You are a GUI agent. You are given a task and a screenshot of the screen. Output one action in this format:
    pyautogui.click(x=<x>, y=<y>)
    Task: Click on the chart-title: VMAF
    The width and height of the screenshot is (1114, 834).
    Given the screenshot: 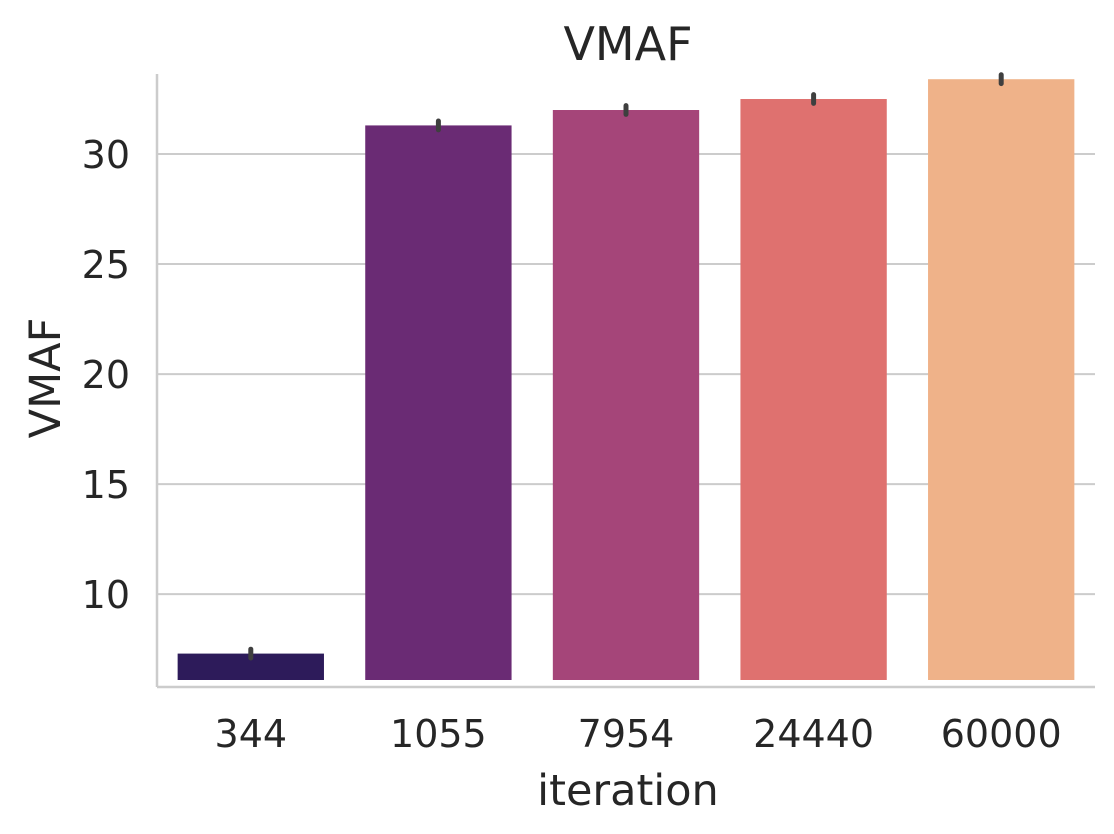 What is the action you would take?
    pyautogui.click(x=627, y=44)
    